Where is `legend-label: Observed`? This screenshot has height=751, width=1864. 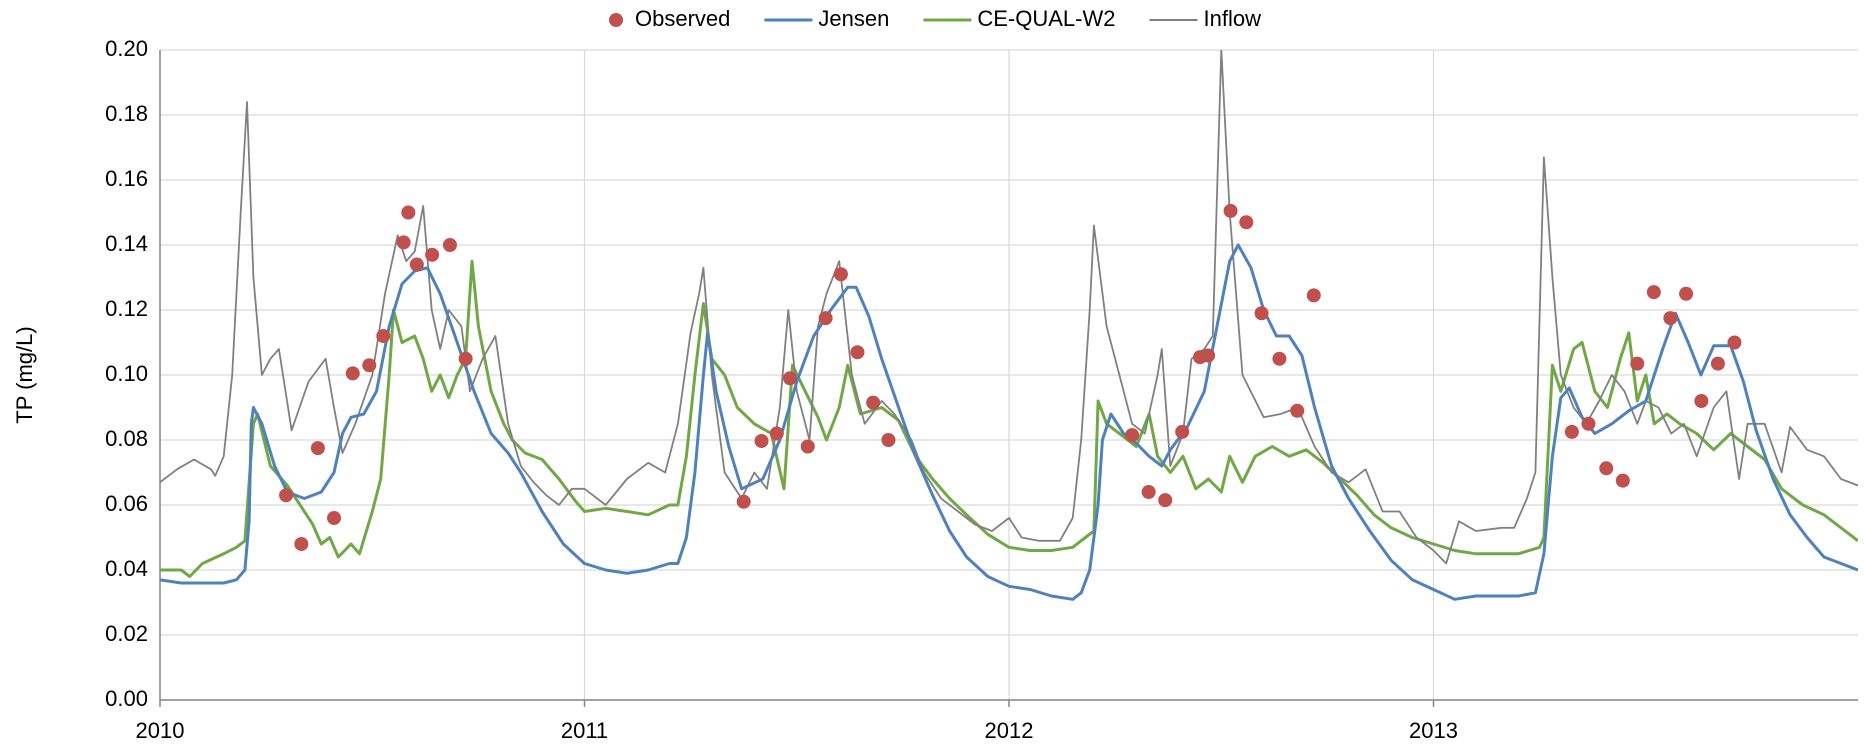 legend-label: Observed is located at coordinates (682, 18).